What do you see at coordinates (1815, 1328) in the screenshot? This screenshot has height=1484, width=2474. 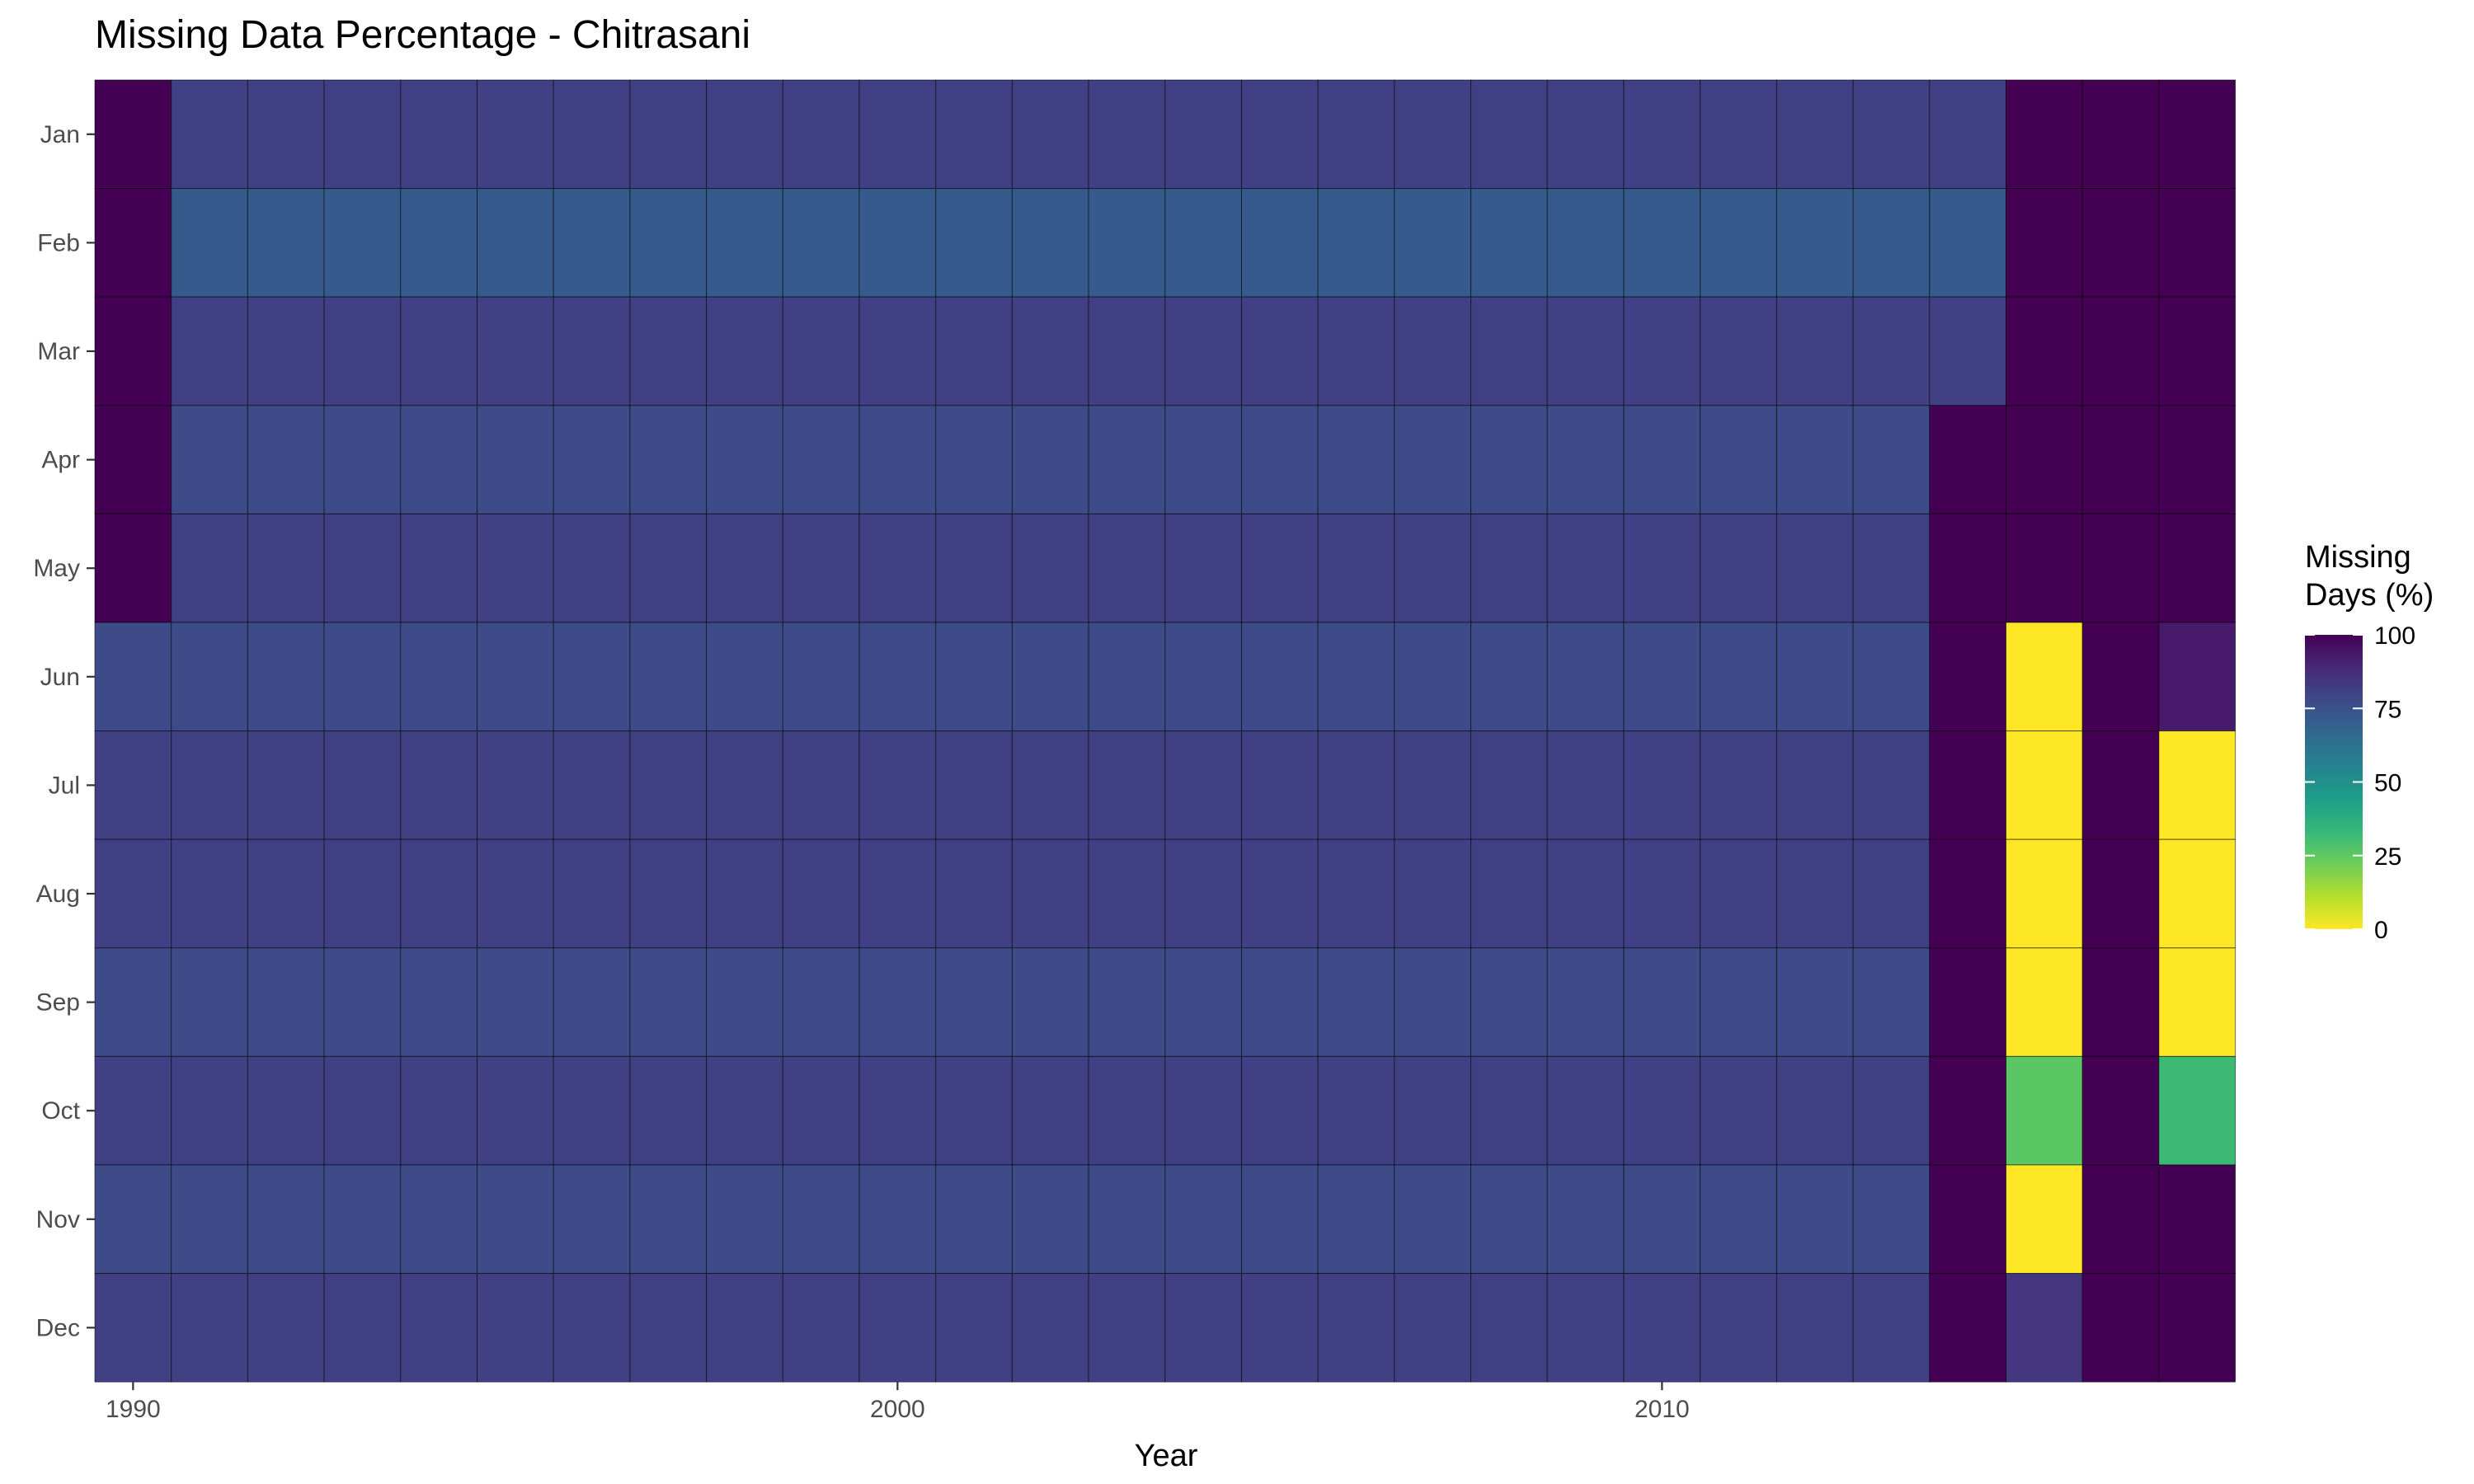 I see `heatmap-cell-dec-2012` at bounding box center [1815, 1328].